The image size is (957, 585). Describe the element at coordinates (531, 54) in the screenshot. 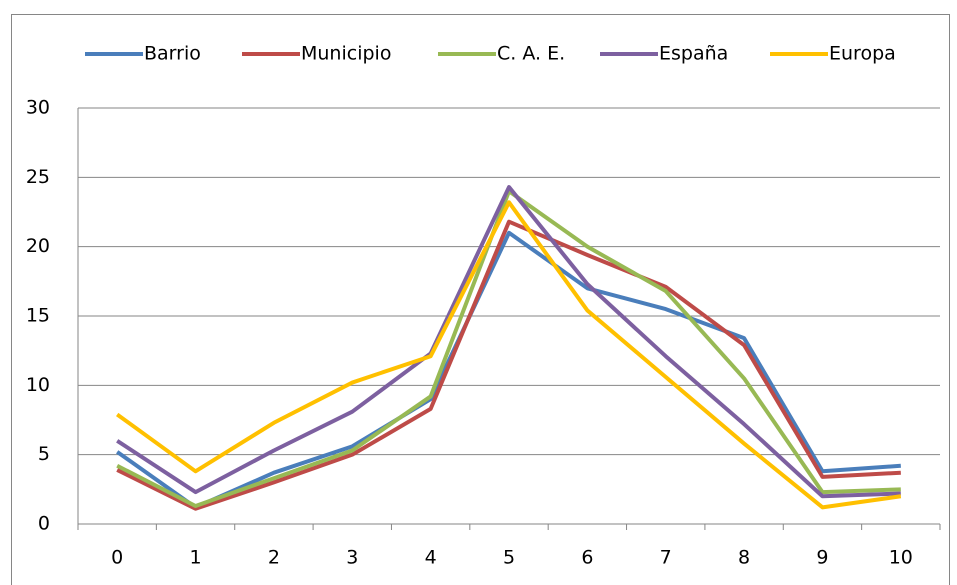

I see `legend-label: C. A. E.` at that location.